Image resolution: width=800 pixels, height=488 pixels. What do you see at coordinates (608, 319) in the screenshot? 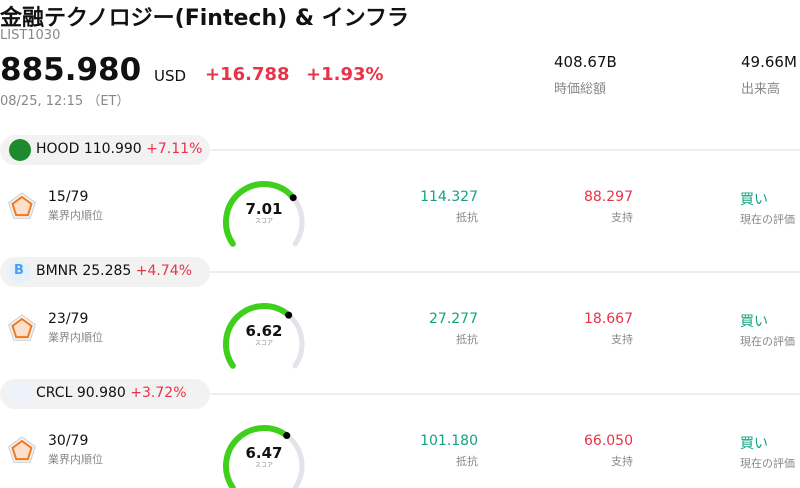
I see `support: 18.667` at bounding box center [608, 319].